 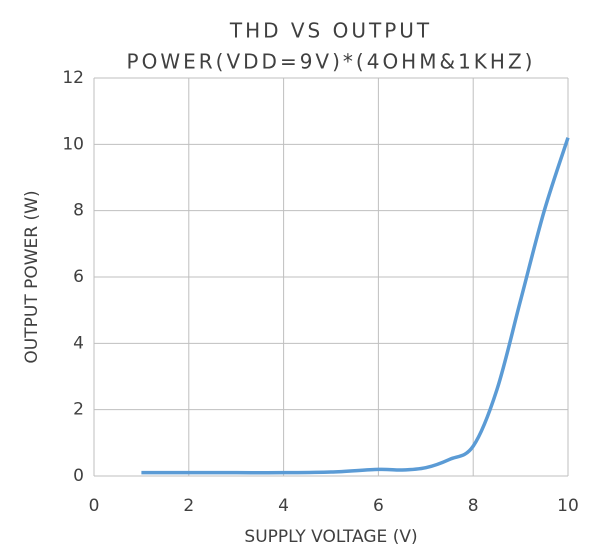 I want to click on y-tick-label: 12, so click(x=73, y=78).